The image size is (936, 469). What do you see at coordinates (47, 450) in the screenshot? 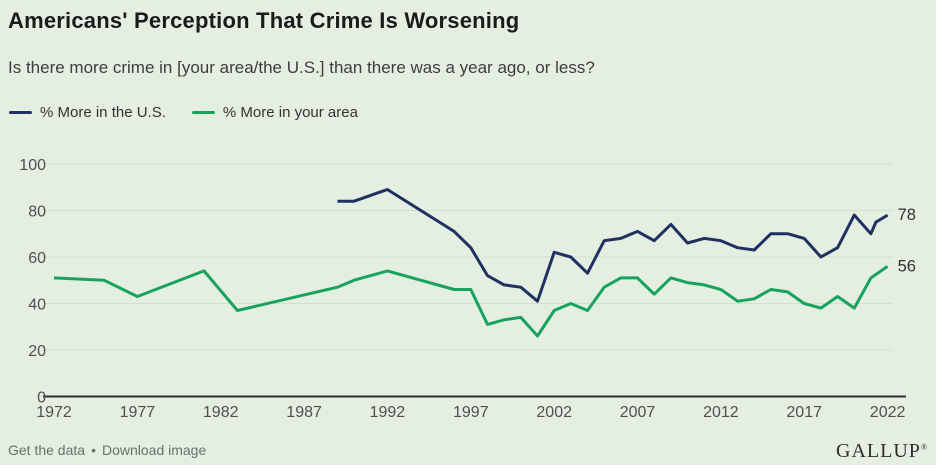
I see `get-the-data-link: Get the data` at bounding box center [47, 450].